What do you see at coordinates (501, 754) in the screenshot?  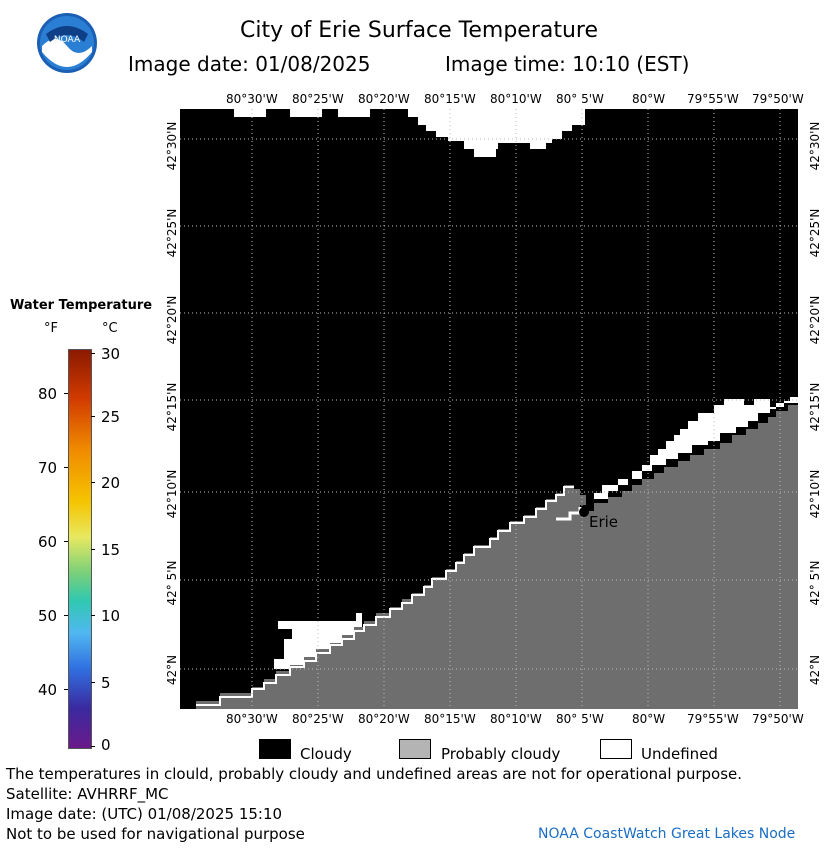 I see `legend-label-probably-cloudy: Probably cloudy` at bounding box center [501, 754].